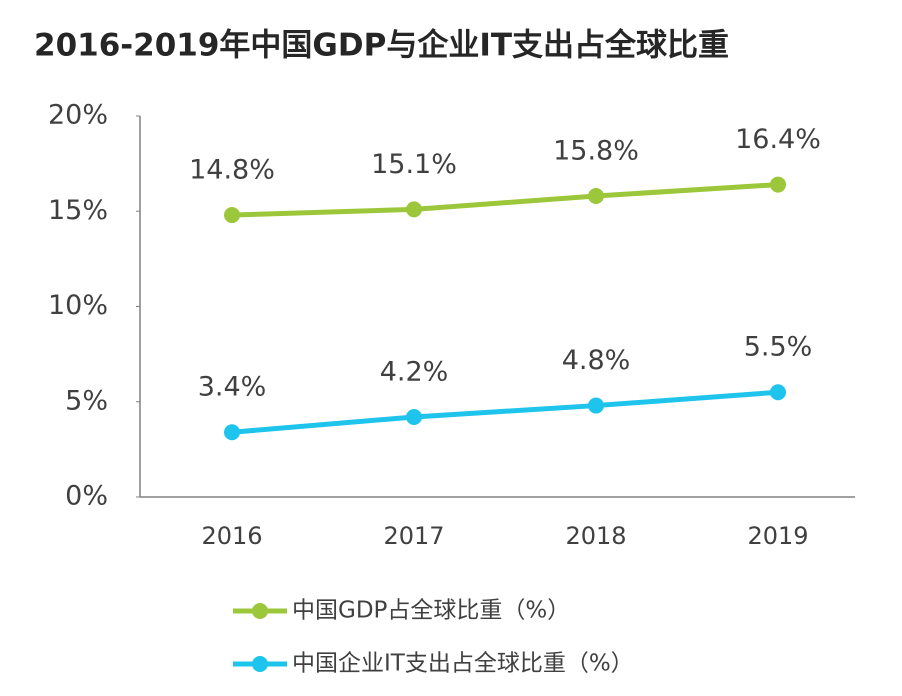 This screenshot has height=696, width=902. What do you see at coordinates (777, 536) in the screenshot?
I see `x-tick-label: 2019` at bounding box center [777, 536].